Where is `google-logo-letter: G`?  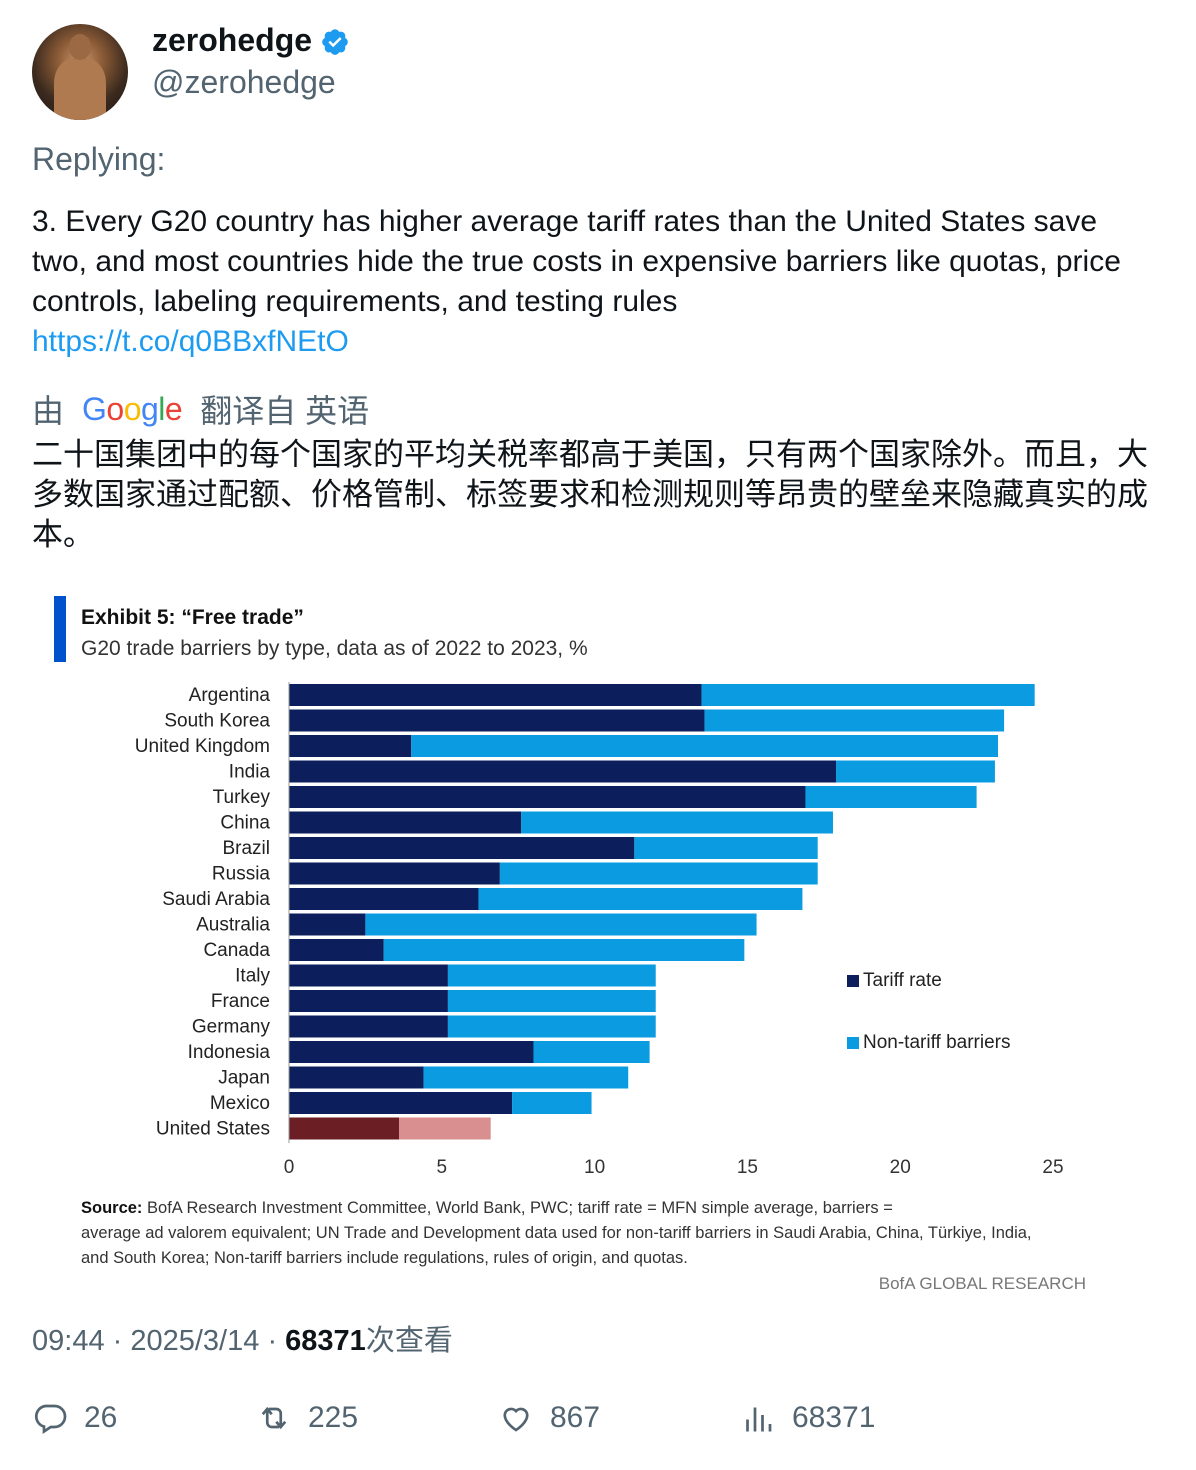
google-logo-letter: G is located at coordinates (94, 408).